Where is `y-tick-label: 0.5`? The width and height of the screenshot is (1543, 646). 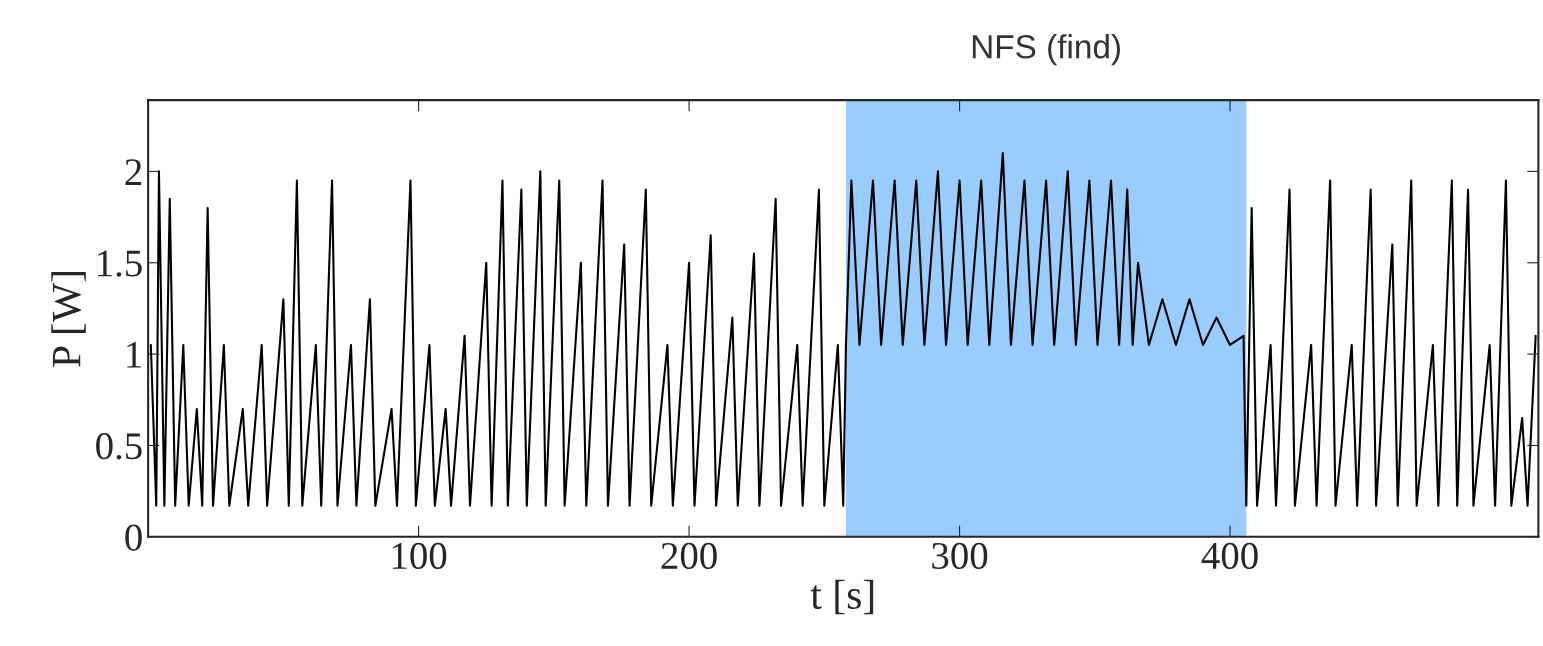 y-tick-label: 0.5 is located at coordinates (119, 446).